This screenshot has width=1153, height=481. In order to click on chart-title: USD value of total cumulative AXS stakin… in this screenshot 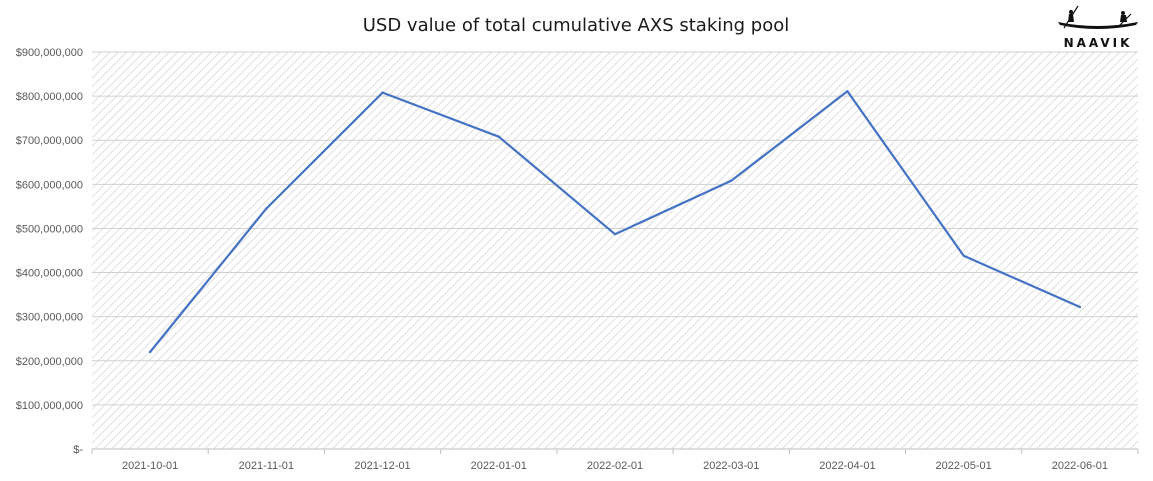, I will do `click(576, 25)`.